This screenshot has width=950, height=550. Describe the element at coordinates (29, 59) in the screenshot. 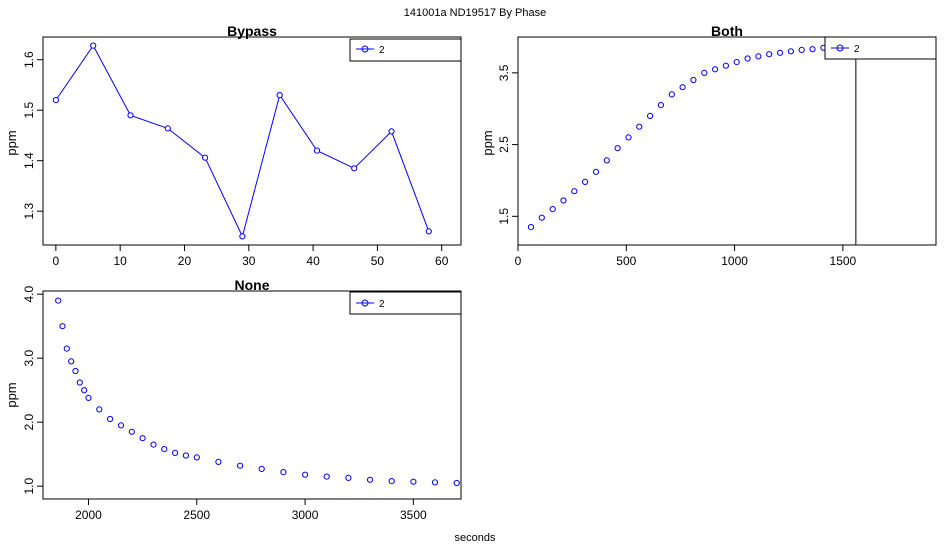

I see `y-tick-label: 1.6` at that location.